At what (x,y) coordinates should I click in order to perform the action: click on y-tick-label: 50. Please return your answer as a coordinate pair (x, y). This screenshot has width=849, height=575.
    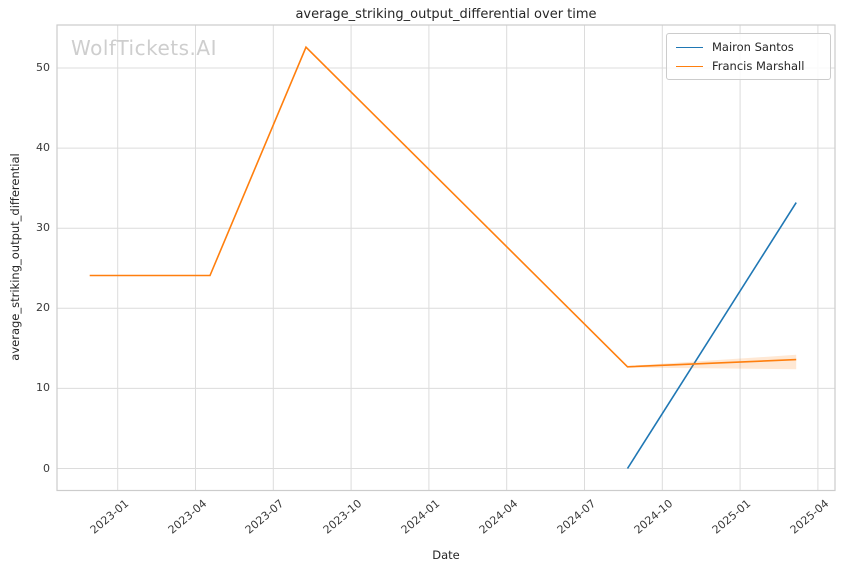
    Looking at the image, I should click on (43, 67).